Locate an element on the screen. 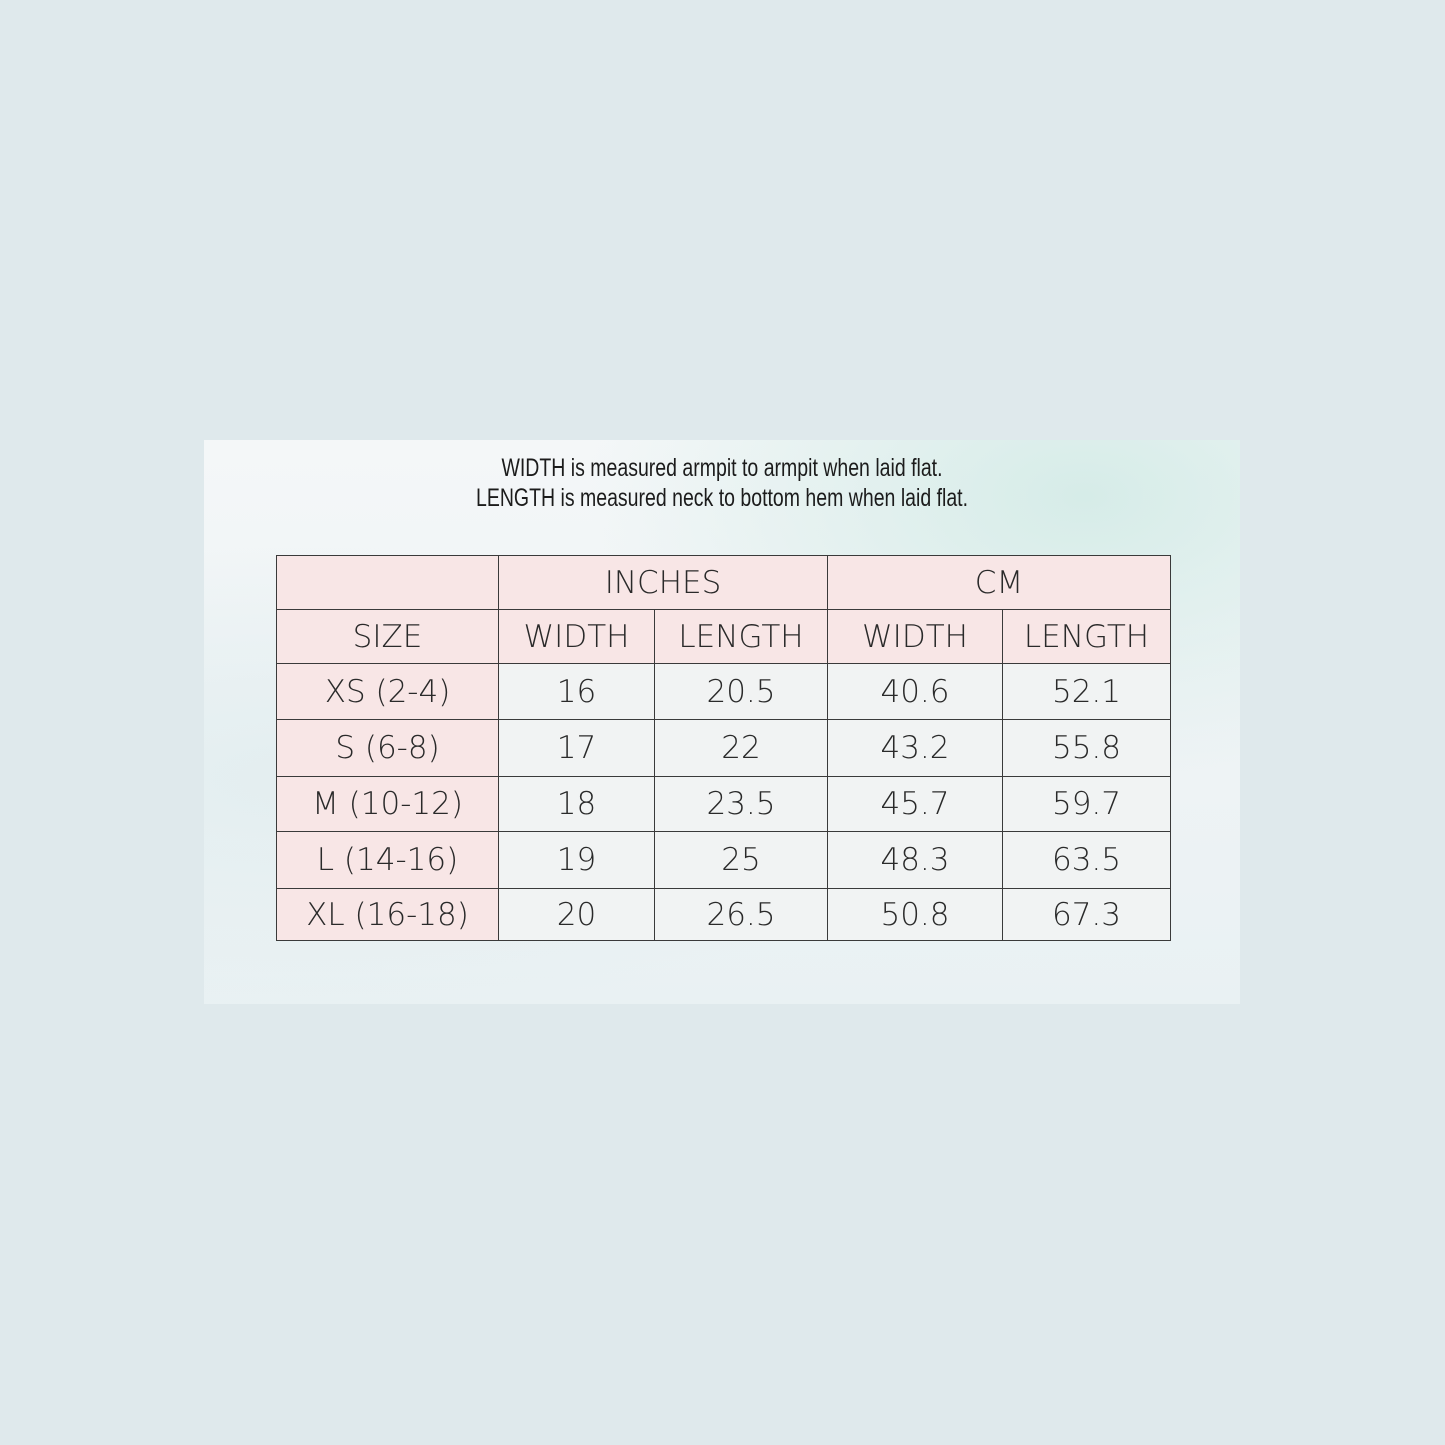 This screenshot has width=1445, height=1445. group-header-empty is located at coordinates (387, 582).